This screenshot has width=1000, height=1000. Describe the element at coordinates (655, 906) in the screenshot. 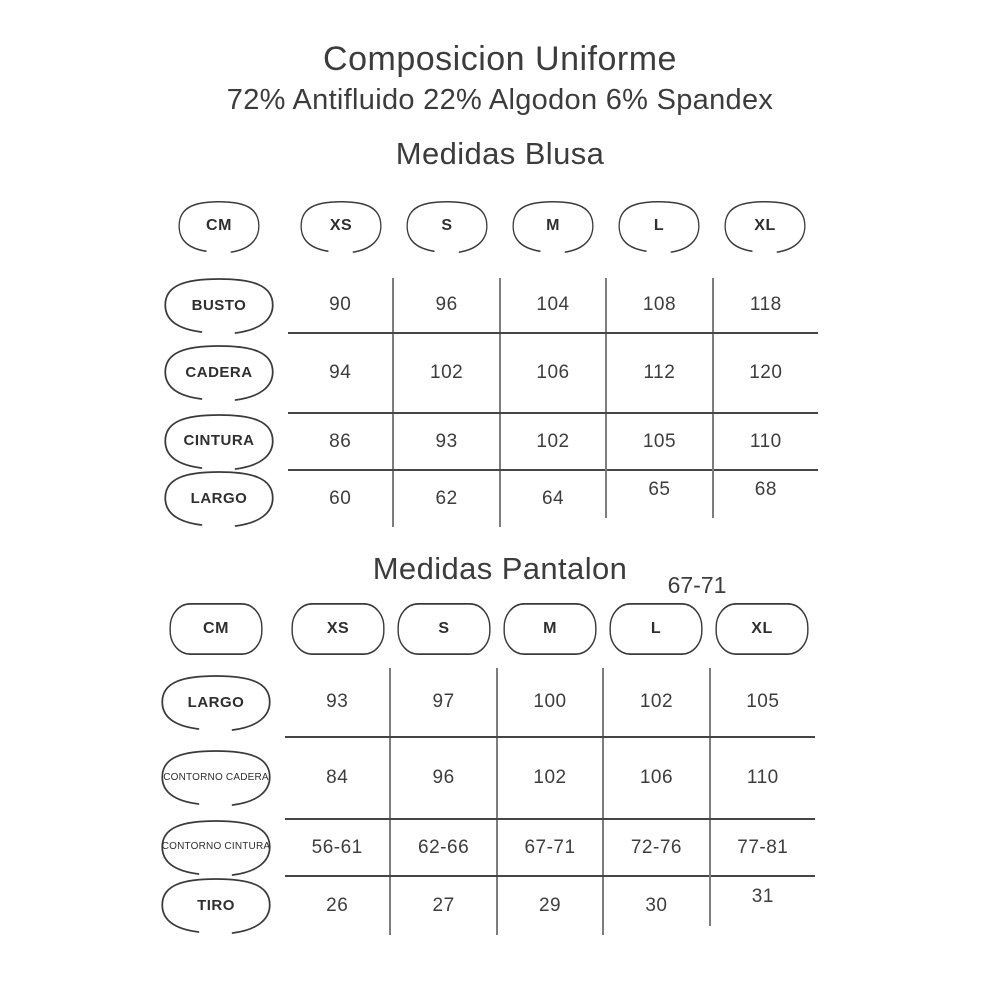

I see `measure-cell: 30` at that location.